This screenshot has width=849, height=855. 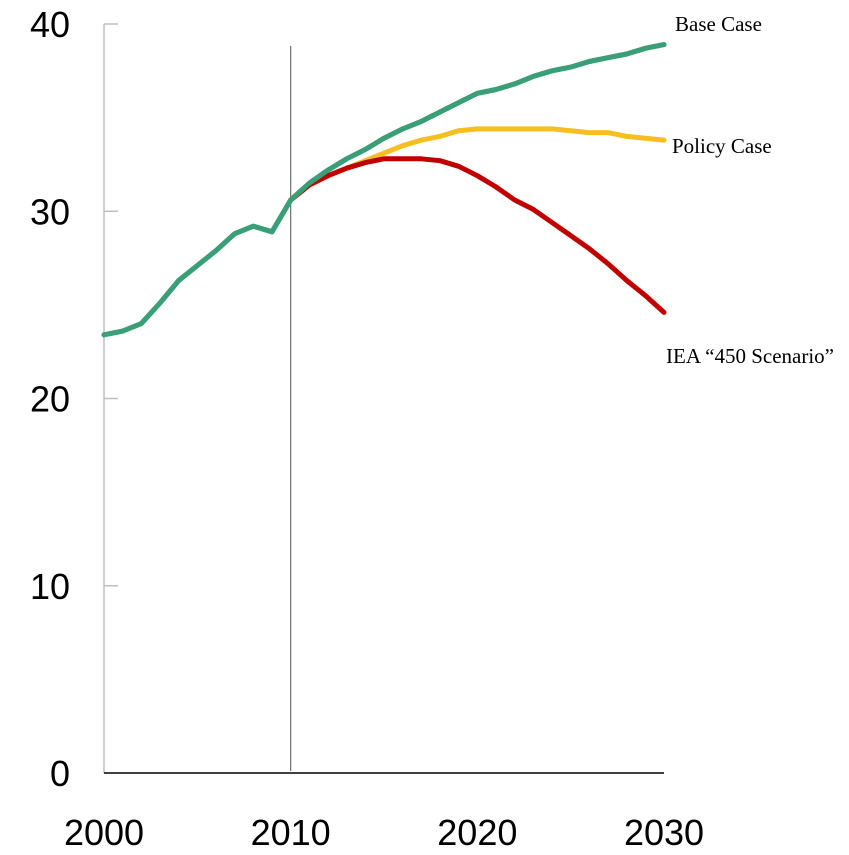 I want to click on y-tick-label: 40, so click(x=50, y=24).